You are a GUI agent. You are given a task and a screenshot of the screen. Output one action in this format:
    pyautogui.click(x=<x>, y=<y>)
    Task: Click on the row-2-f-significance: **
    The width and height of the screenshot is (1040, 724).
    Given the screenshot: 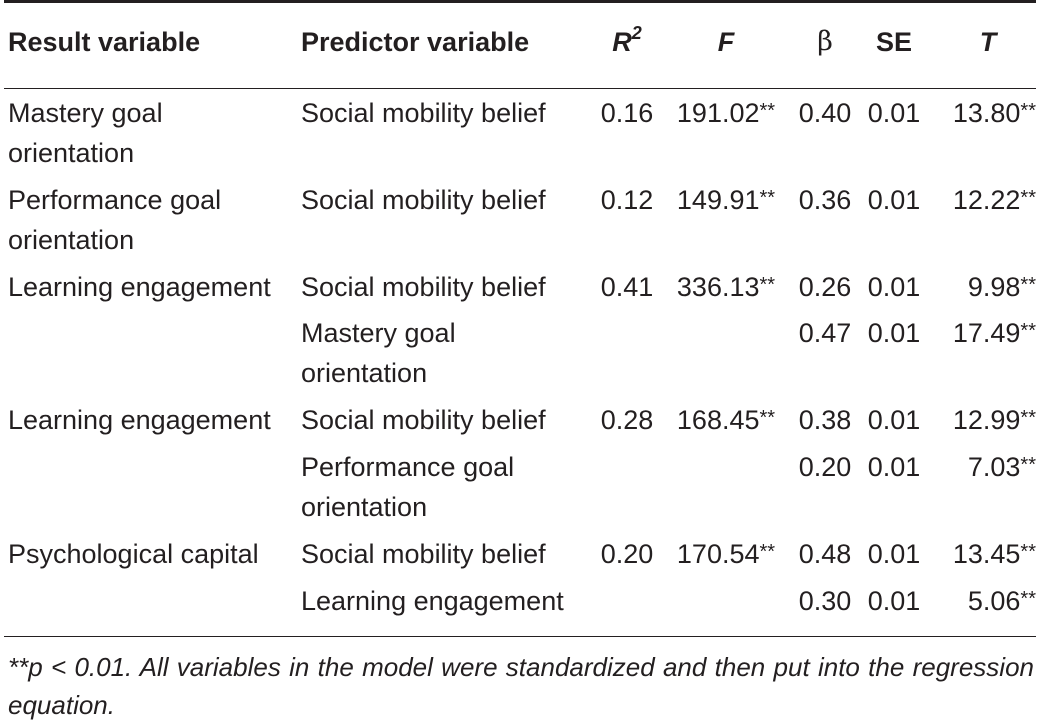 What is the action you would take?
    pyautogui.click(x=767, y=198)
    